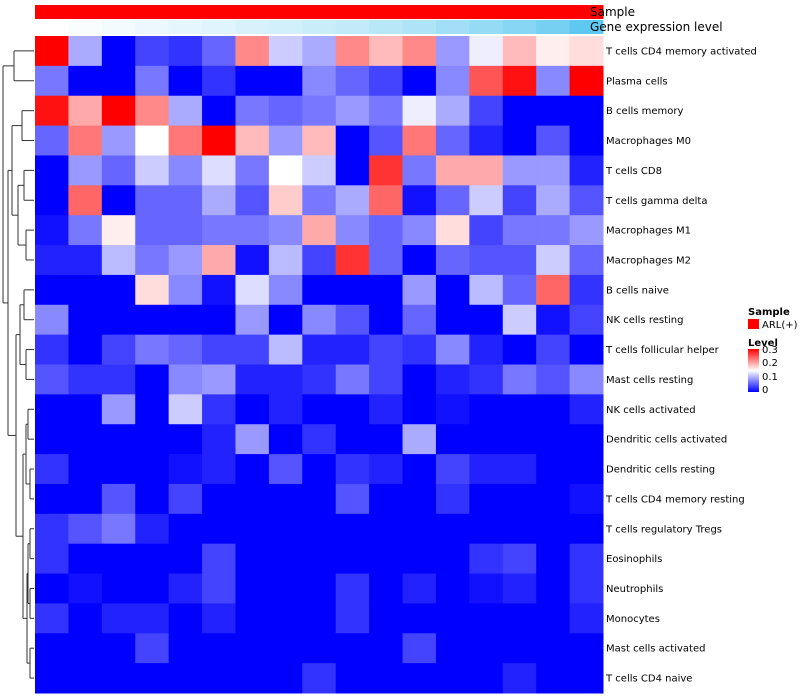  What do you see at coordinates (675, 499) in the screenshot?
I see `row-label: T cells CD4 memory resting` at bounding box center [675, 499].